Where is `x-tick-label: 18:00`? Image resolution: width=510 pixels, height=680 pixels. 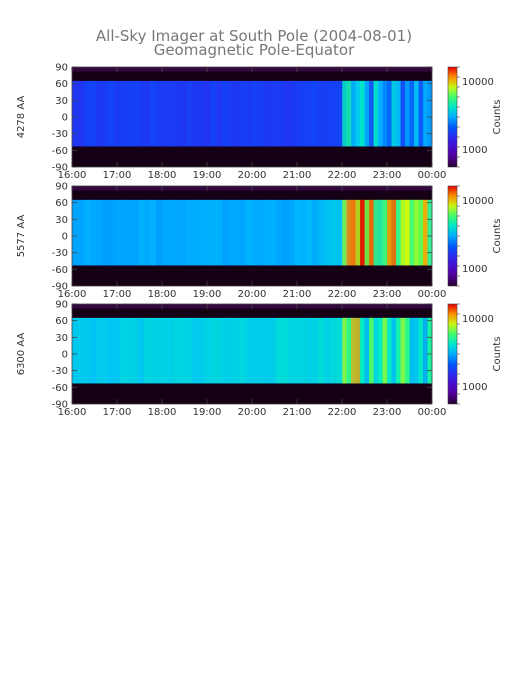
x-tick-label: 18:00 is located at coordinates (162, 412).